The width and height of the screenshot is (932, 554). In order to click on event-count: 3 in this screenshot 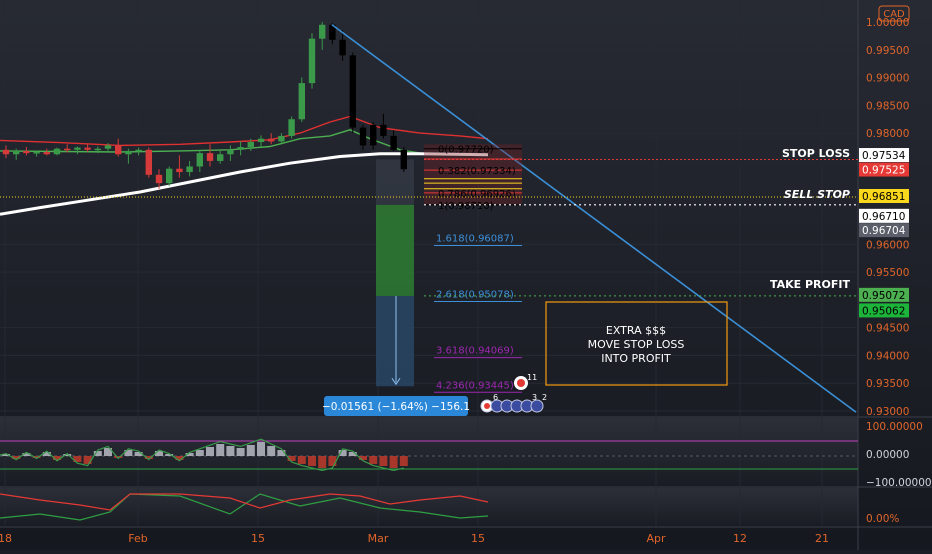, I will do `click(534, 397)`.